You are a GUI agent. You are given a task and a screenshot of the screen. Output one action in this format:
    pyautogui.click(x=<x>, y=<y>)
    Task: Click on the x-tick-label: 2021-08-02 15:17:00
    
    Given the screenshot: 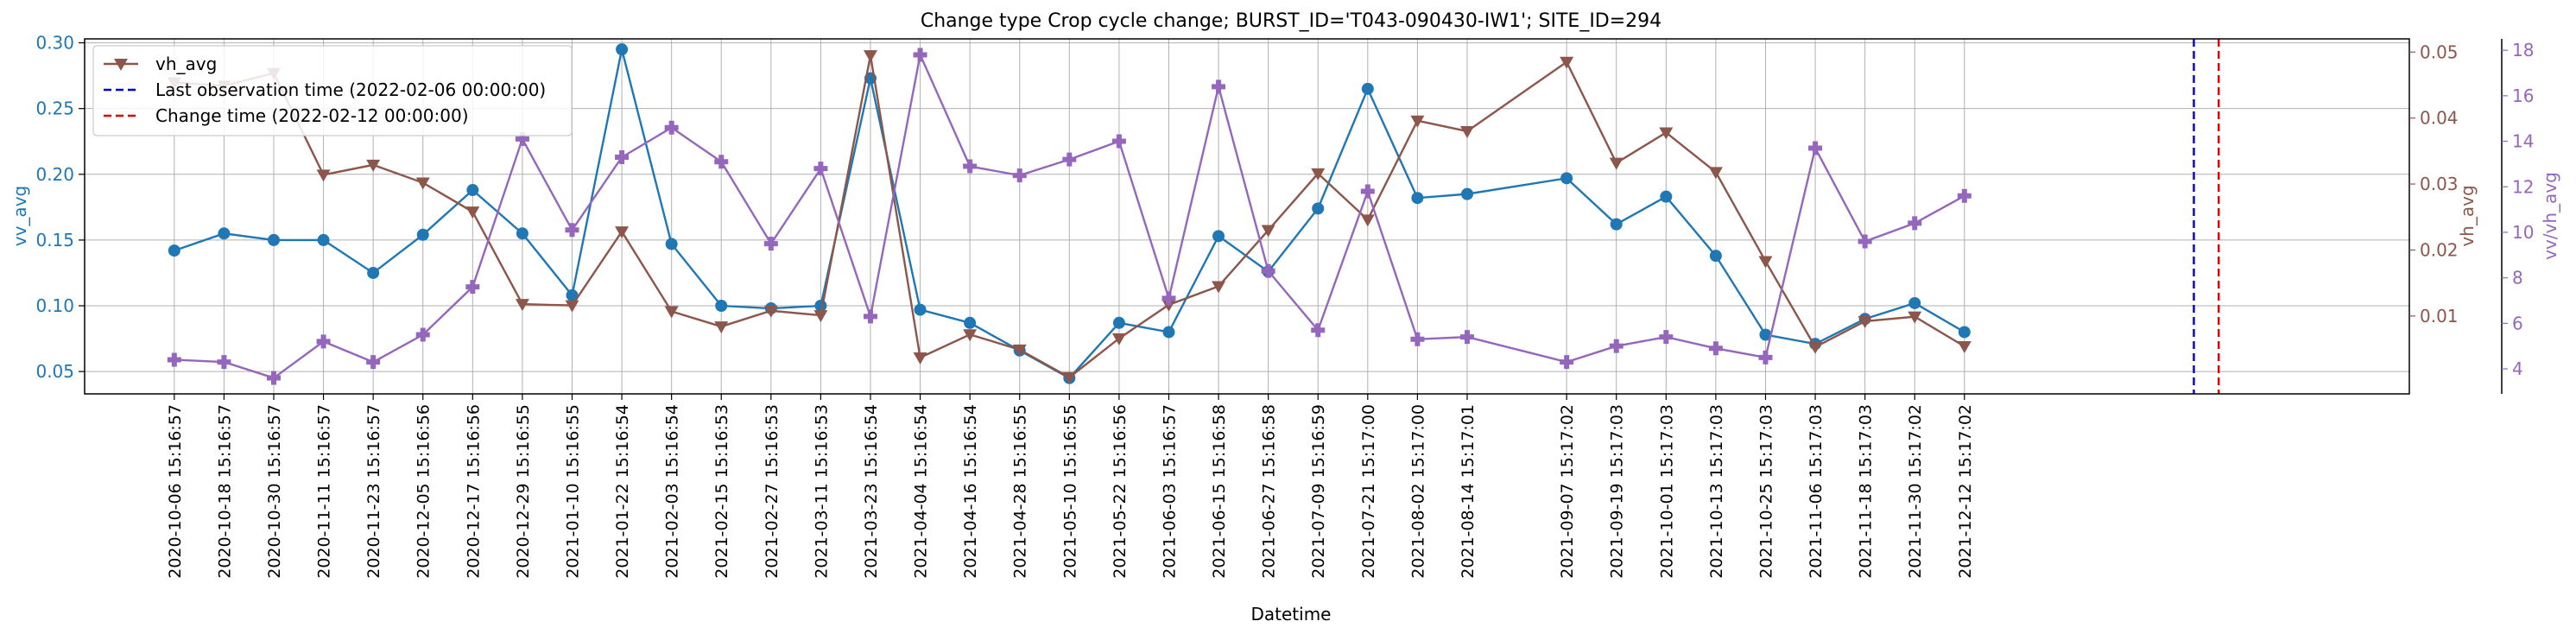 What is the action you would take?
    pyautogui.click(x=1417, y=491)
    